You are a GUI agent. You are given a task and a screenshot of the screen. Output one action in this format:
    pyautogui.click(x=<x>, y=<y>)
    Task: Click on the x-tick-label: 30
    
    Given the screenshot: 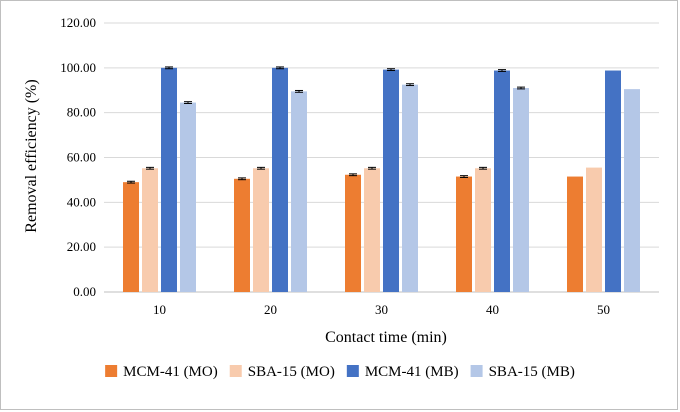 What is the action you would take?
    pyautogui.click(x=381, y=309)
    